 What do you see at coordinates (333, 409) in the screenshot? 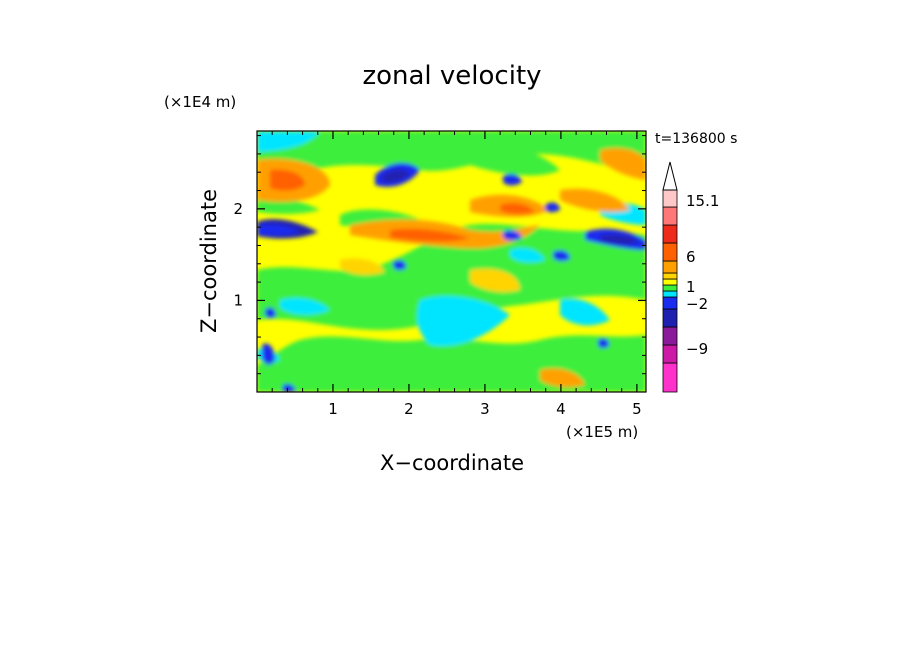
I see `x-tick-label: 1` at bounding box center [333, 409].